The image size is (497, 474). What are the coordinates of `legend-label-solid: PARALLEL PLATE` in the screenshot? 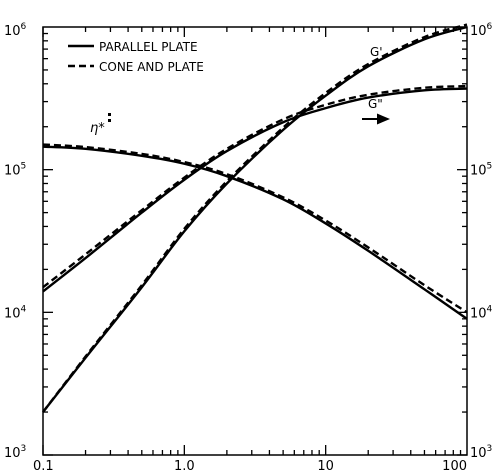 It's located at (148, 47).